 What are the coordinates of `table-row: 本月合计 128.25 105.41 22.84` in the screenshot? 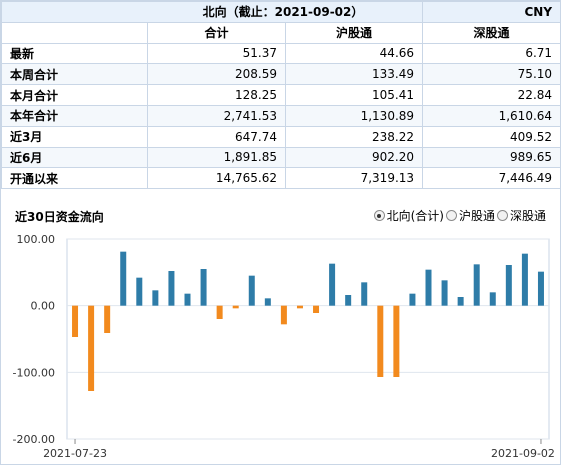 It's located at (281, 95).